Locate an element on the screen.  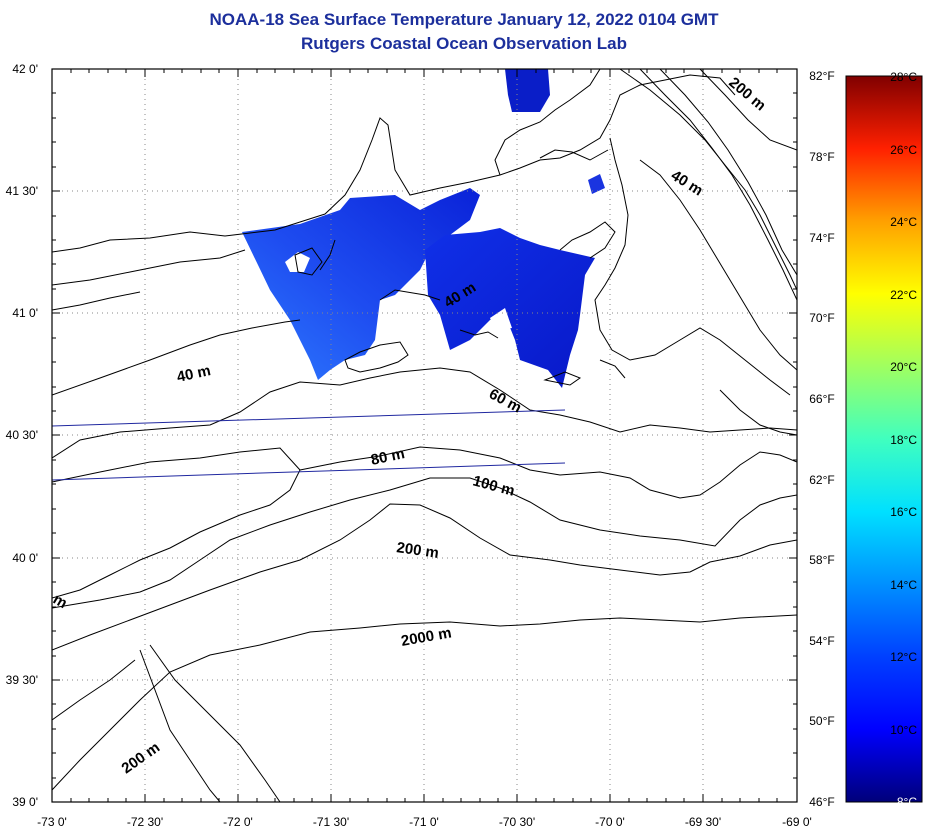
contour-label-80m: 80 m is located at coordinates (387, 457).